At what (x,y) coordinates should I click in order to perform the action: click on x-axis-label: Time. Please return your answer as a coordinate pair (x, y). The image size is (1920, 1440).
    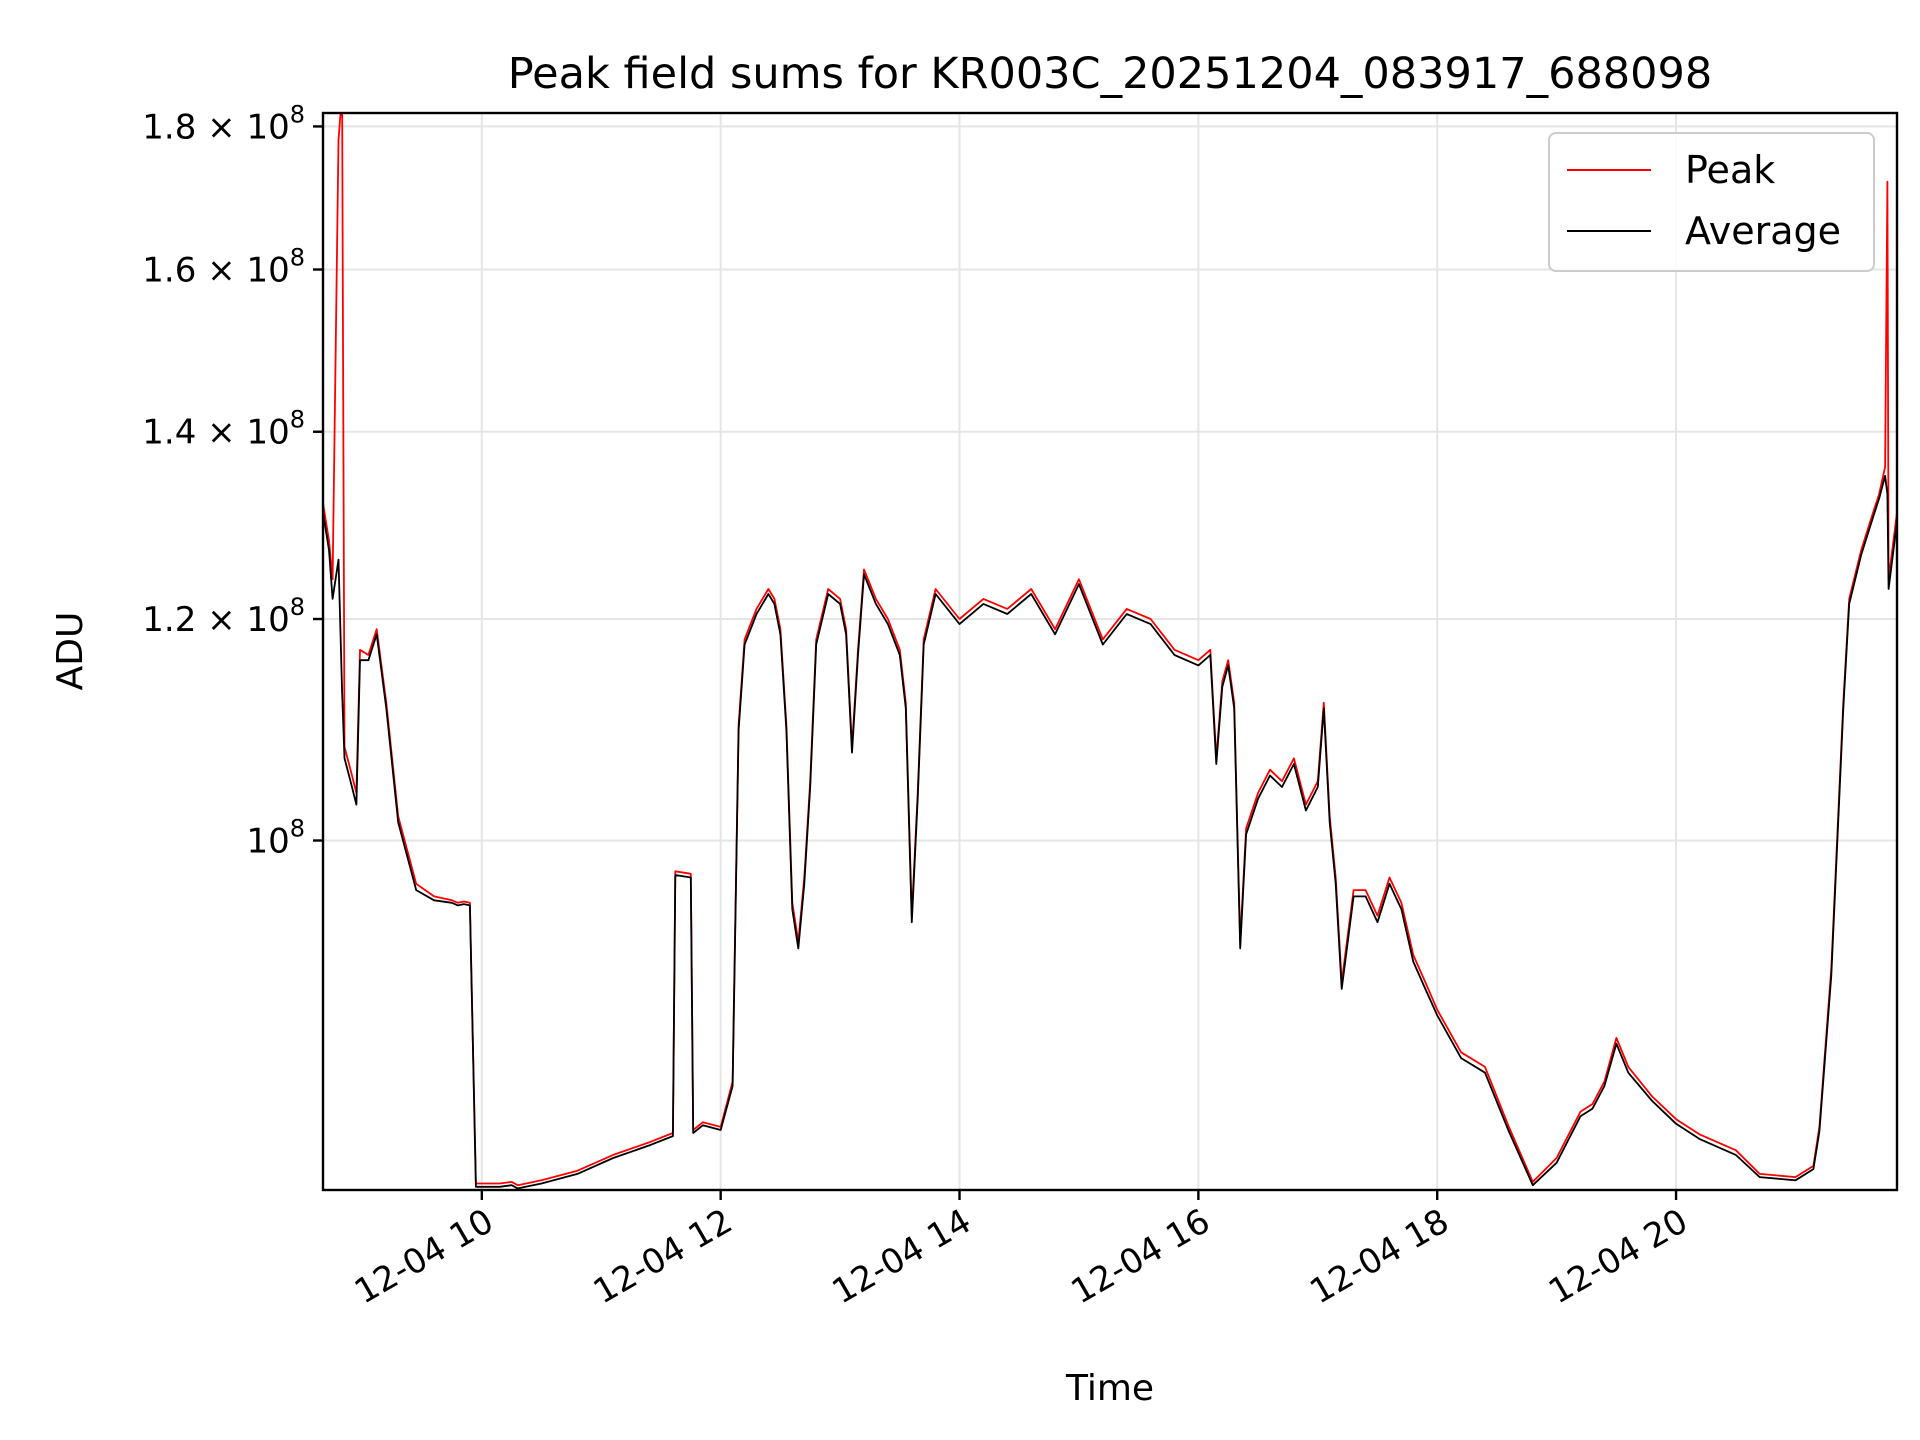
    Looking at the image, I should click on (1109, 1388).